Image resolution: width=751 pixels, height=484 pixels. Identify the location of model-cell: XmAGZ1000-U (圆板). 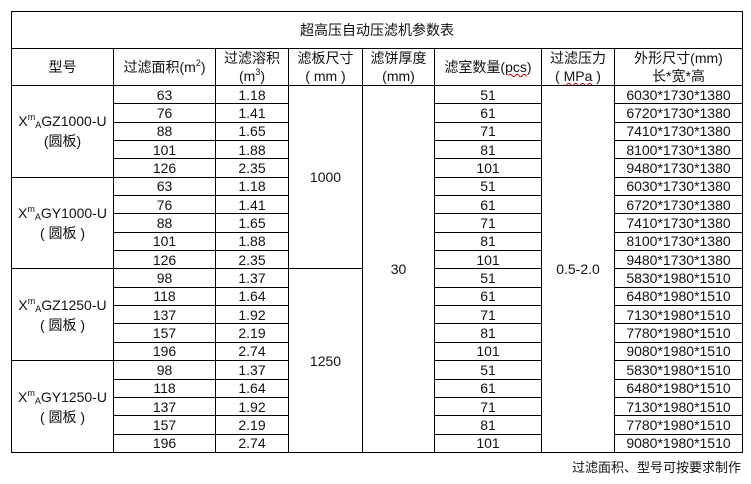
(62, 131).